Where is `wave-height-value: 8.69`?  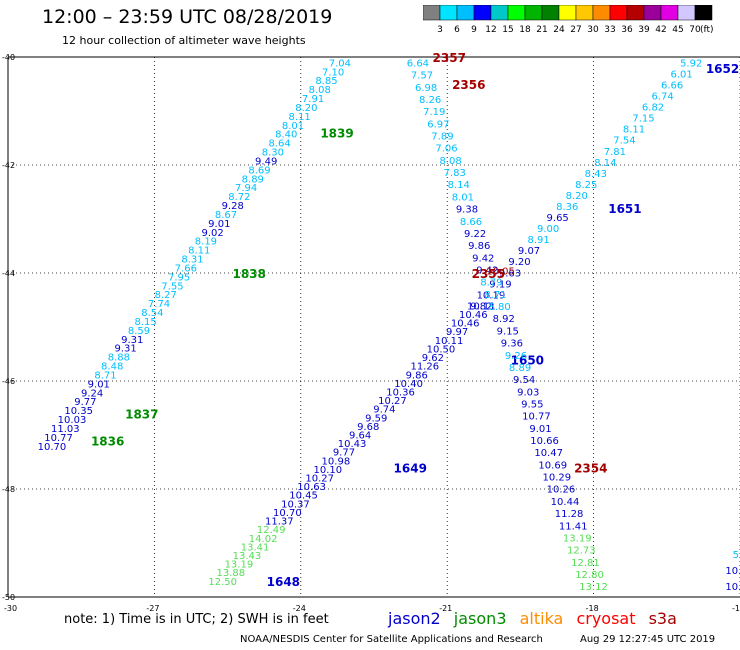 wave-height-value: 8.69 is located at coordinates (259, 170).